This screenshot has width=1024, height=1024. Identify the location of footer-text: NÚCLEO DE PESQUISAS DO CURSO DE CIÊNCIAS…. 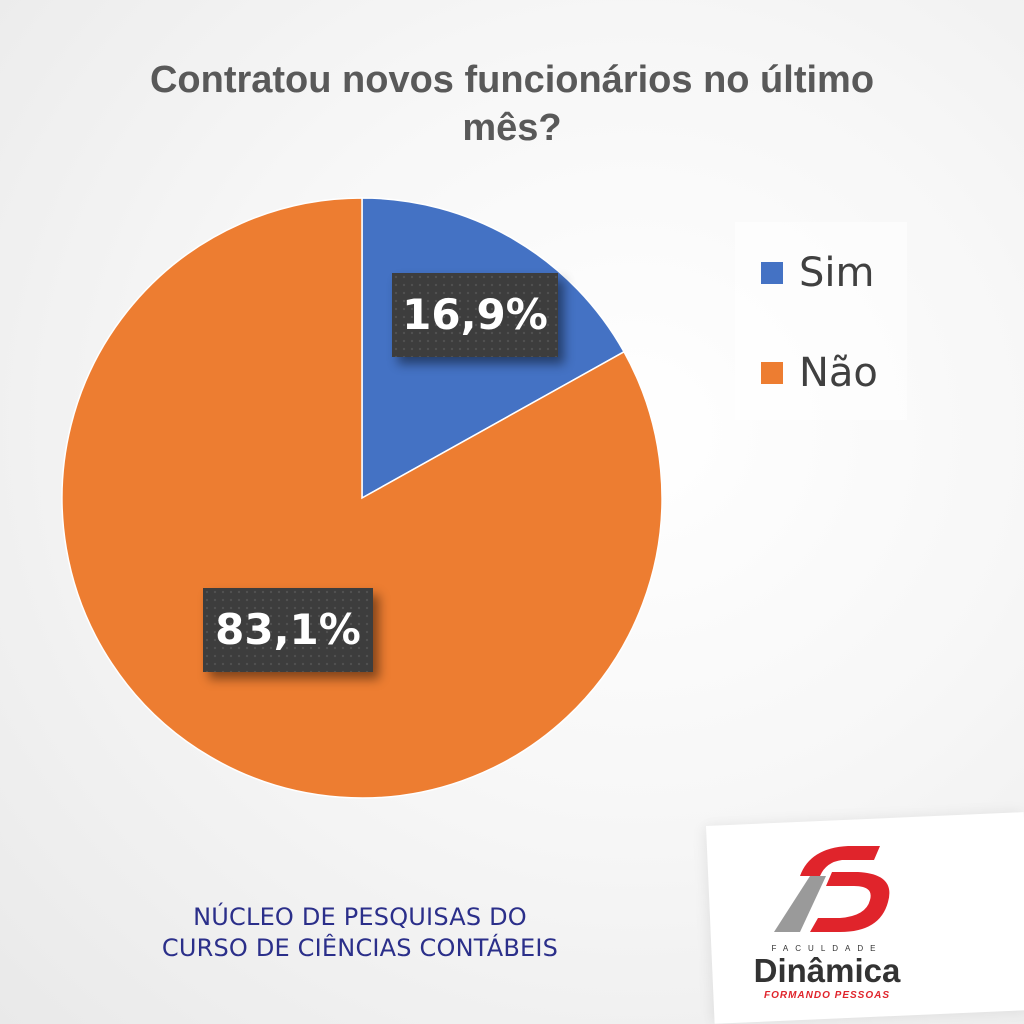
(360, 933).